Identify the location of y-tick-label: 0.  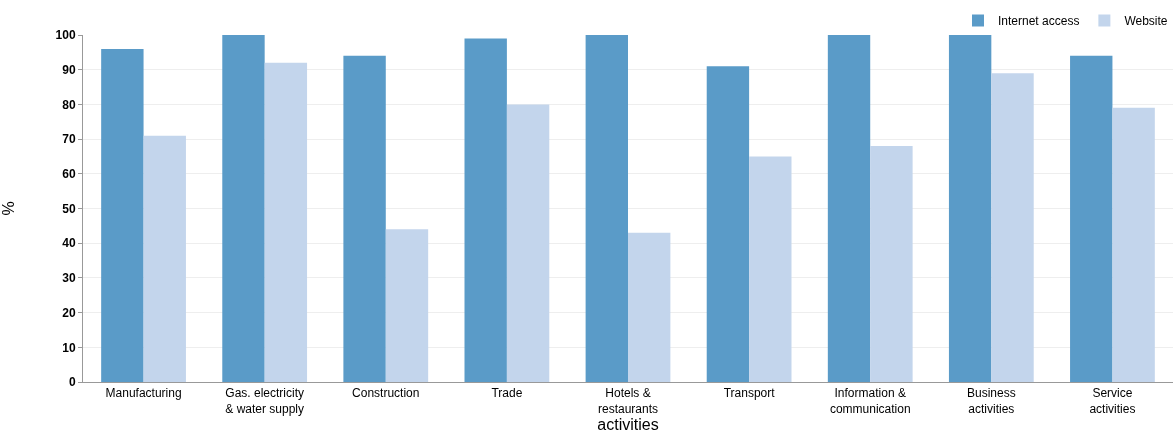
(72, 382).